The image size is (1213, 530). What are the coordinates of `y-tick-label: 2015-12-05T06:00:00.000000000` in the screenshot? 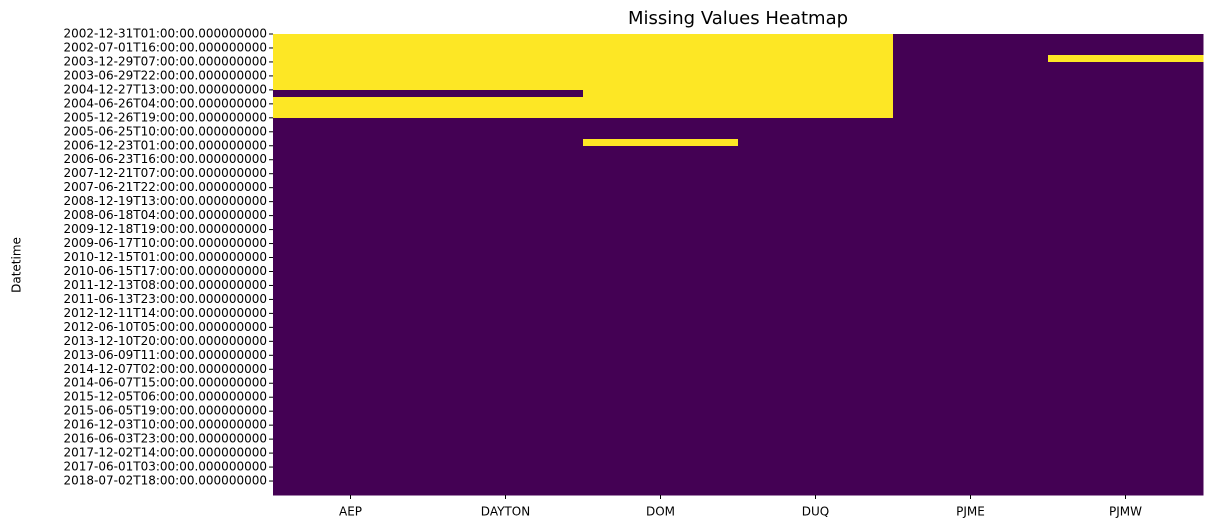 It's located at (166, 397).